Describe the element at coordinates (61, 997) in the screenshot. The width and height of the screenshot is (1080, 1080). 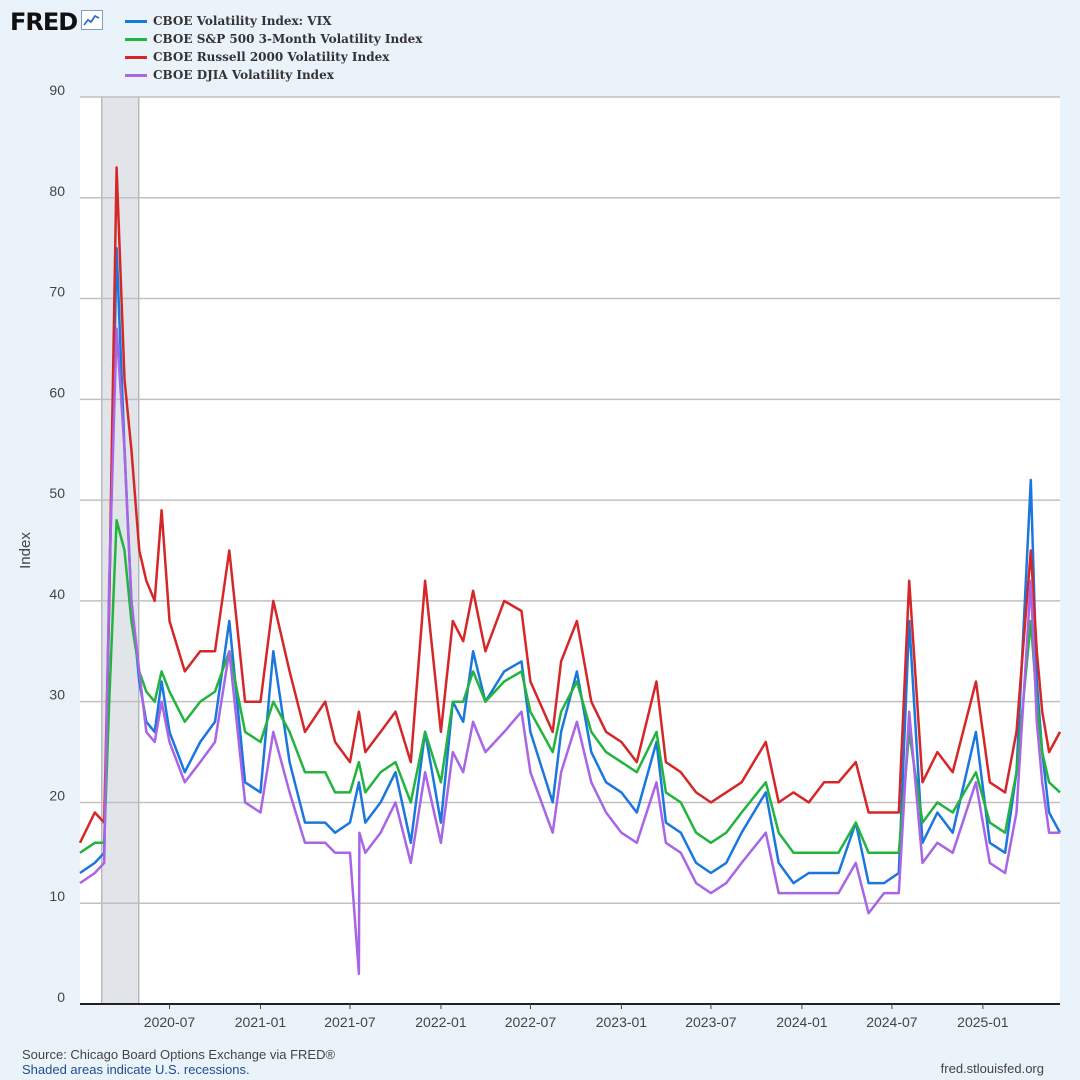
I see `y-tick-label: 0` at that location.